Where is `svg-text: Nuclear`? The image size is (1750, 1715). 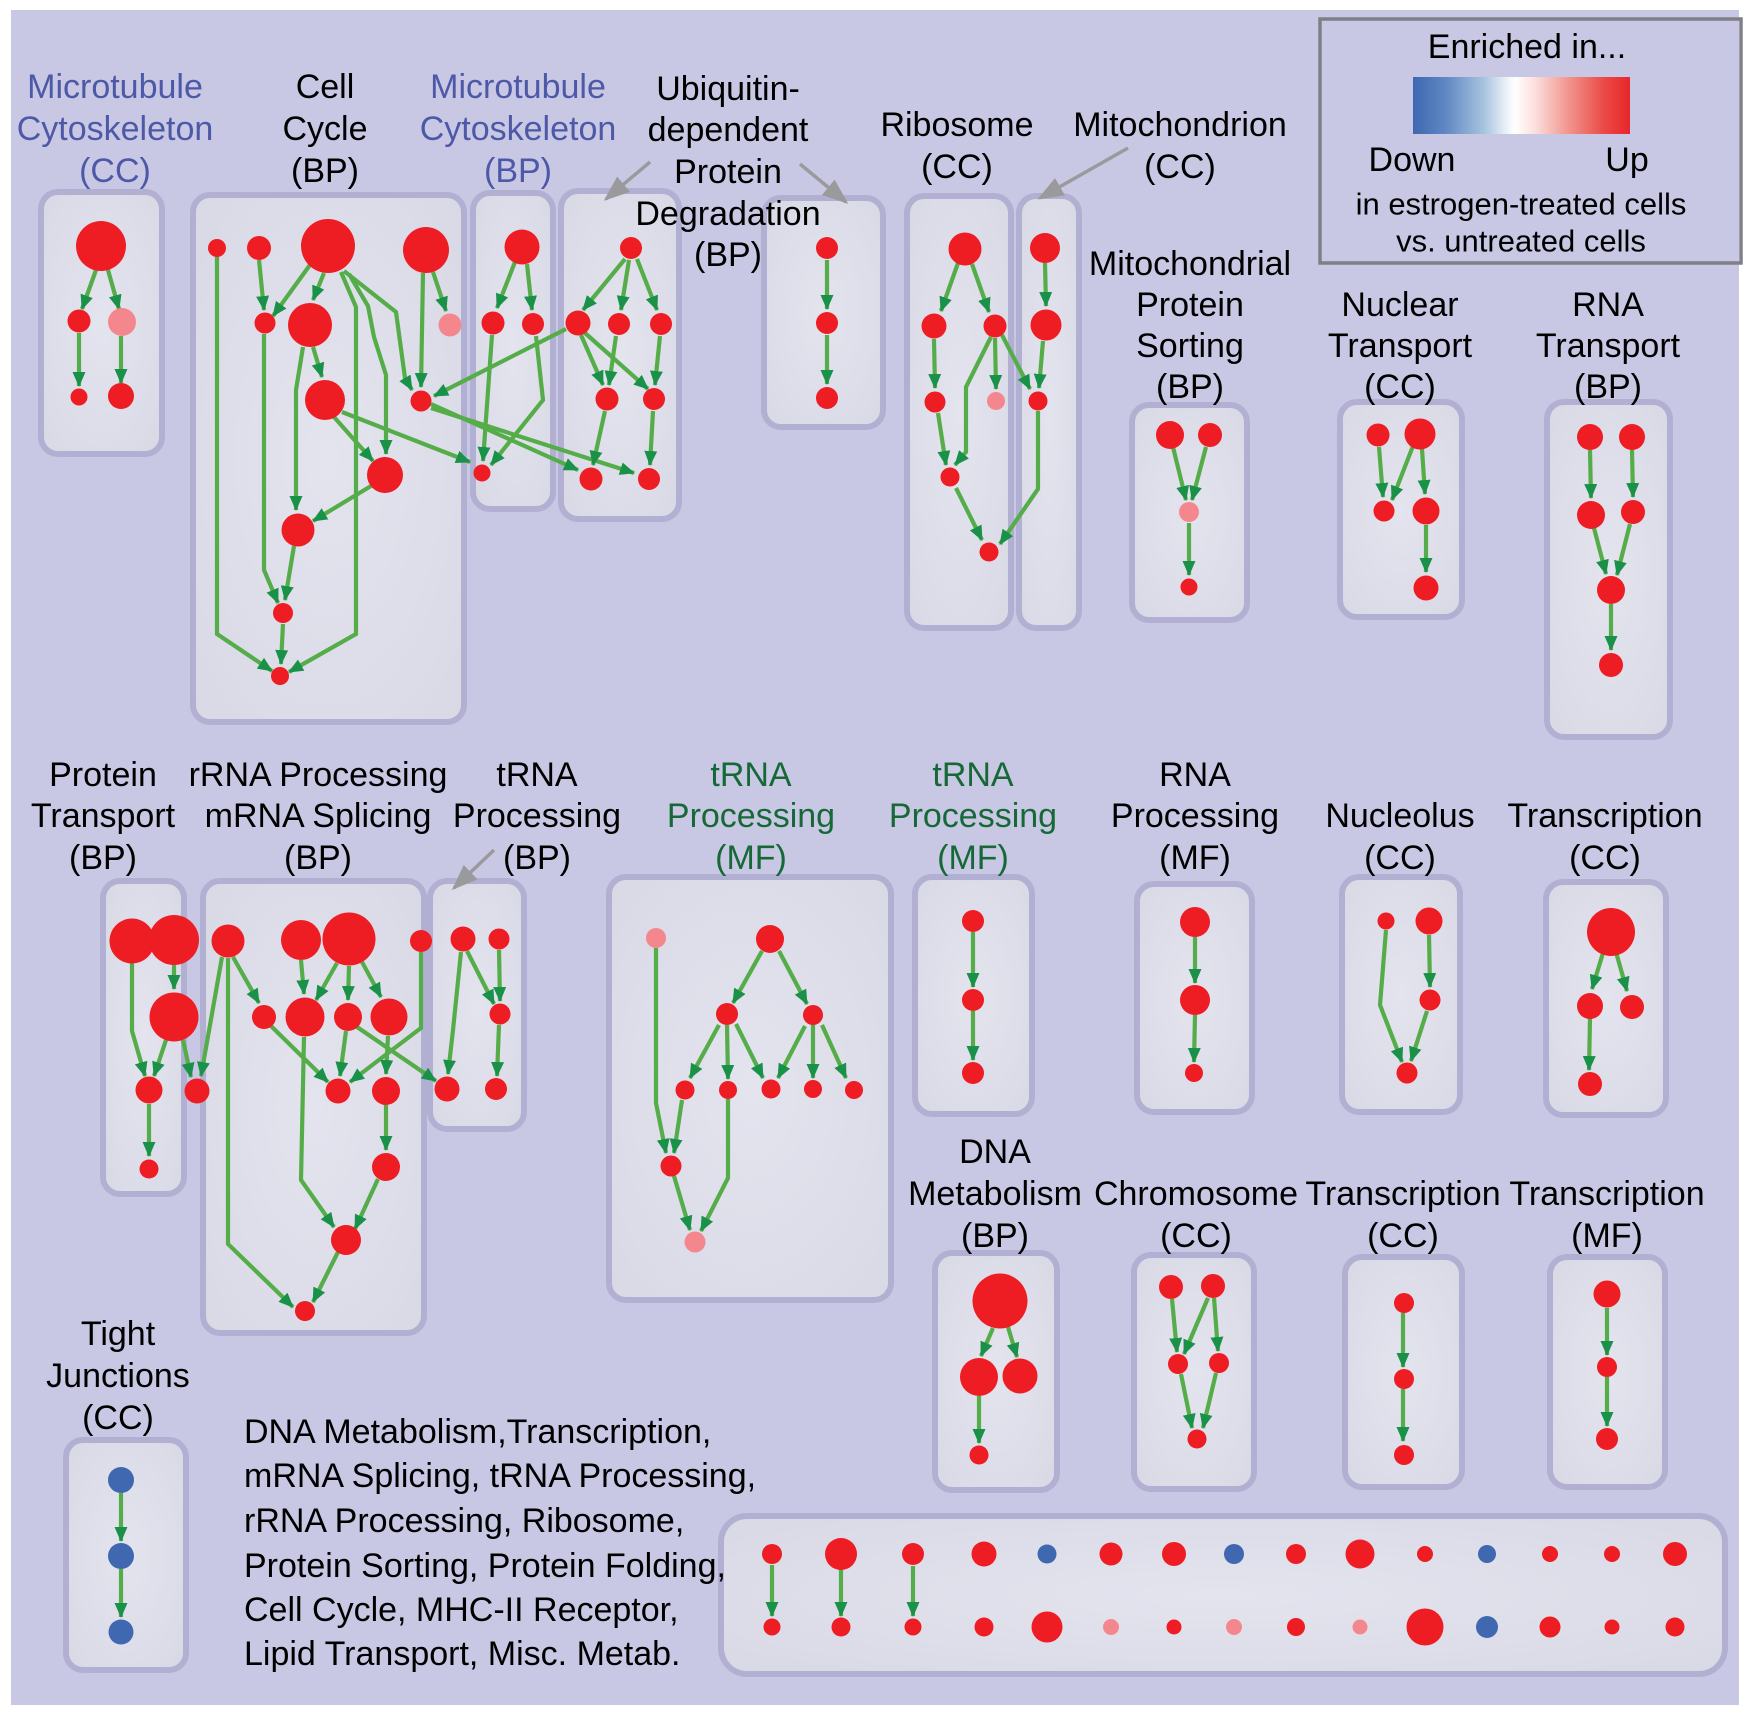
svg-text: Nuclear is located at coordinates (1399, 305).